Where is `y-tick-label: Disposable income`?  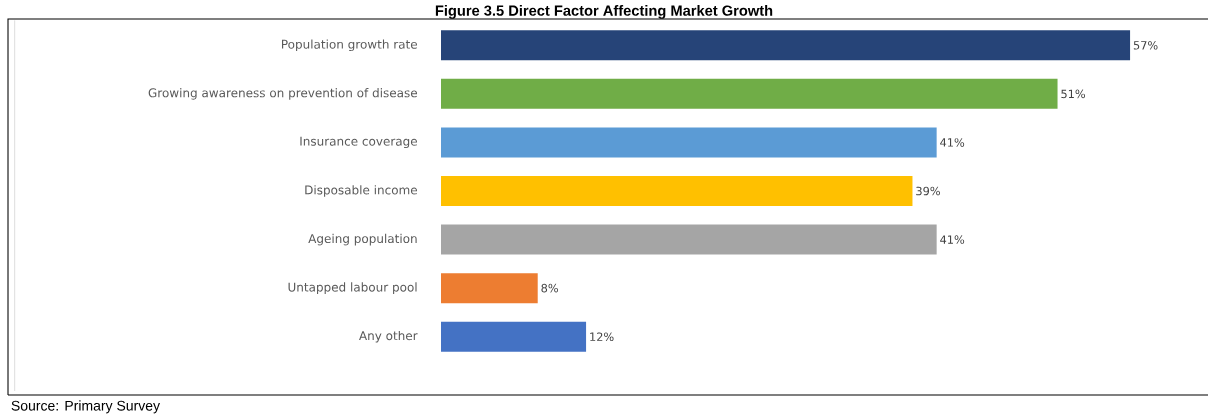 y-tick-label: Disposable income is located at coordinates (361, 191).